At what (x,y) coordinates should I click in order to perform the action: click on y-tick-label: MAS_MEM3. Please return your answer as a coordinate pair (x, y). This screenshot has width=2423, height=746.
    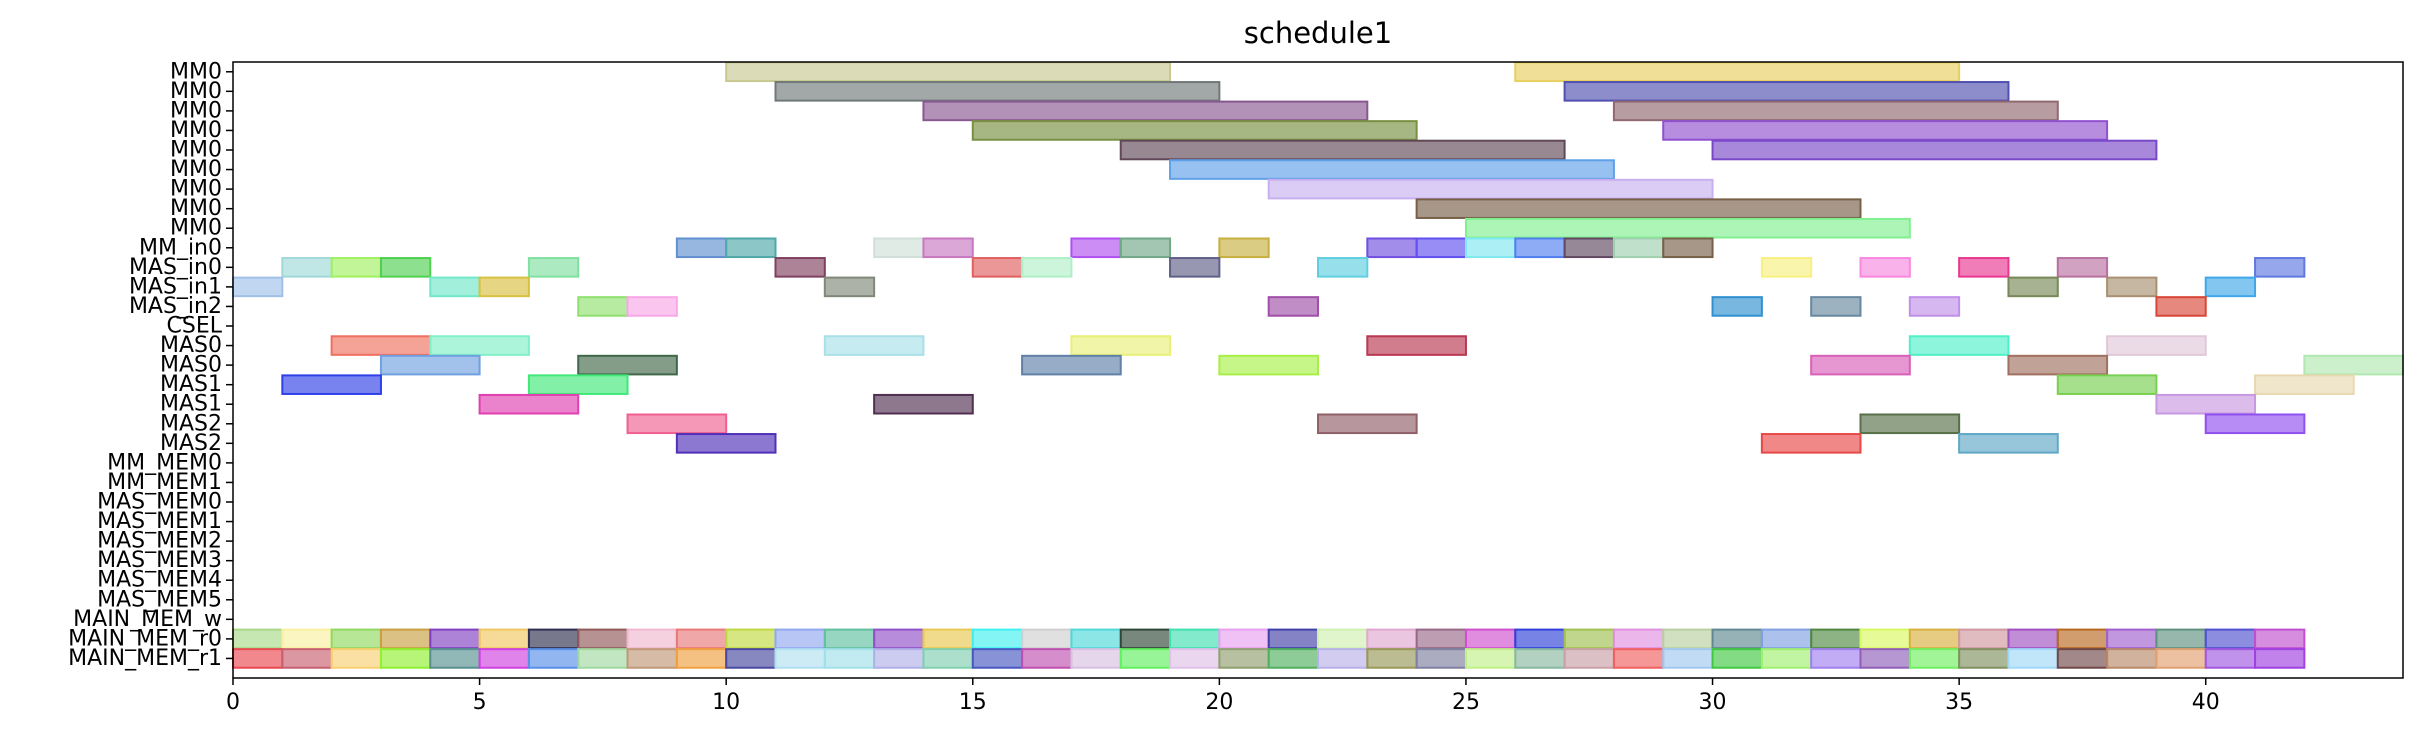
    Looking at the image, I should click on (159, 560).